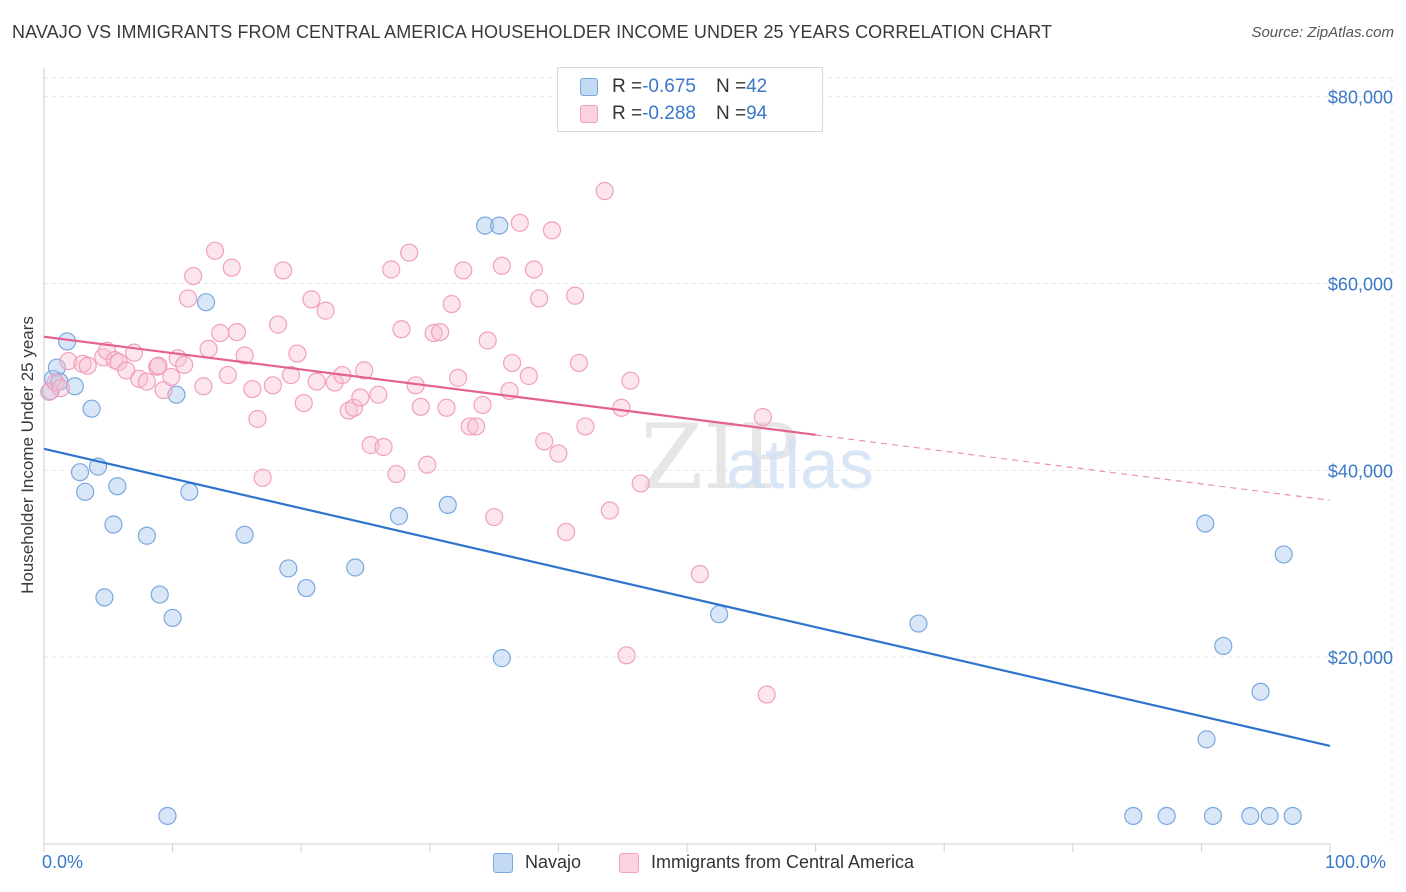  Describe the element at coordinates (783, 862) in the screenshot. I see `legend-label: Immigrants from Central America` at that location.